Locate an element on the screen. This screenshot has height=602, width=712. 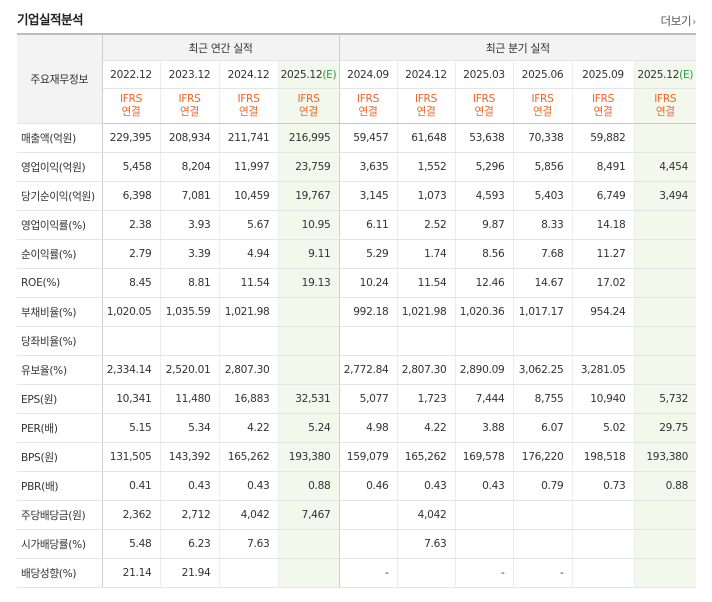
table-row: 배당성향(%) 21.14 21.94- - - is located at coordinates (357, 573).